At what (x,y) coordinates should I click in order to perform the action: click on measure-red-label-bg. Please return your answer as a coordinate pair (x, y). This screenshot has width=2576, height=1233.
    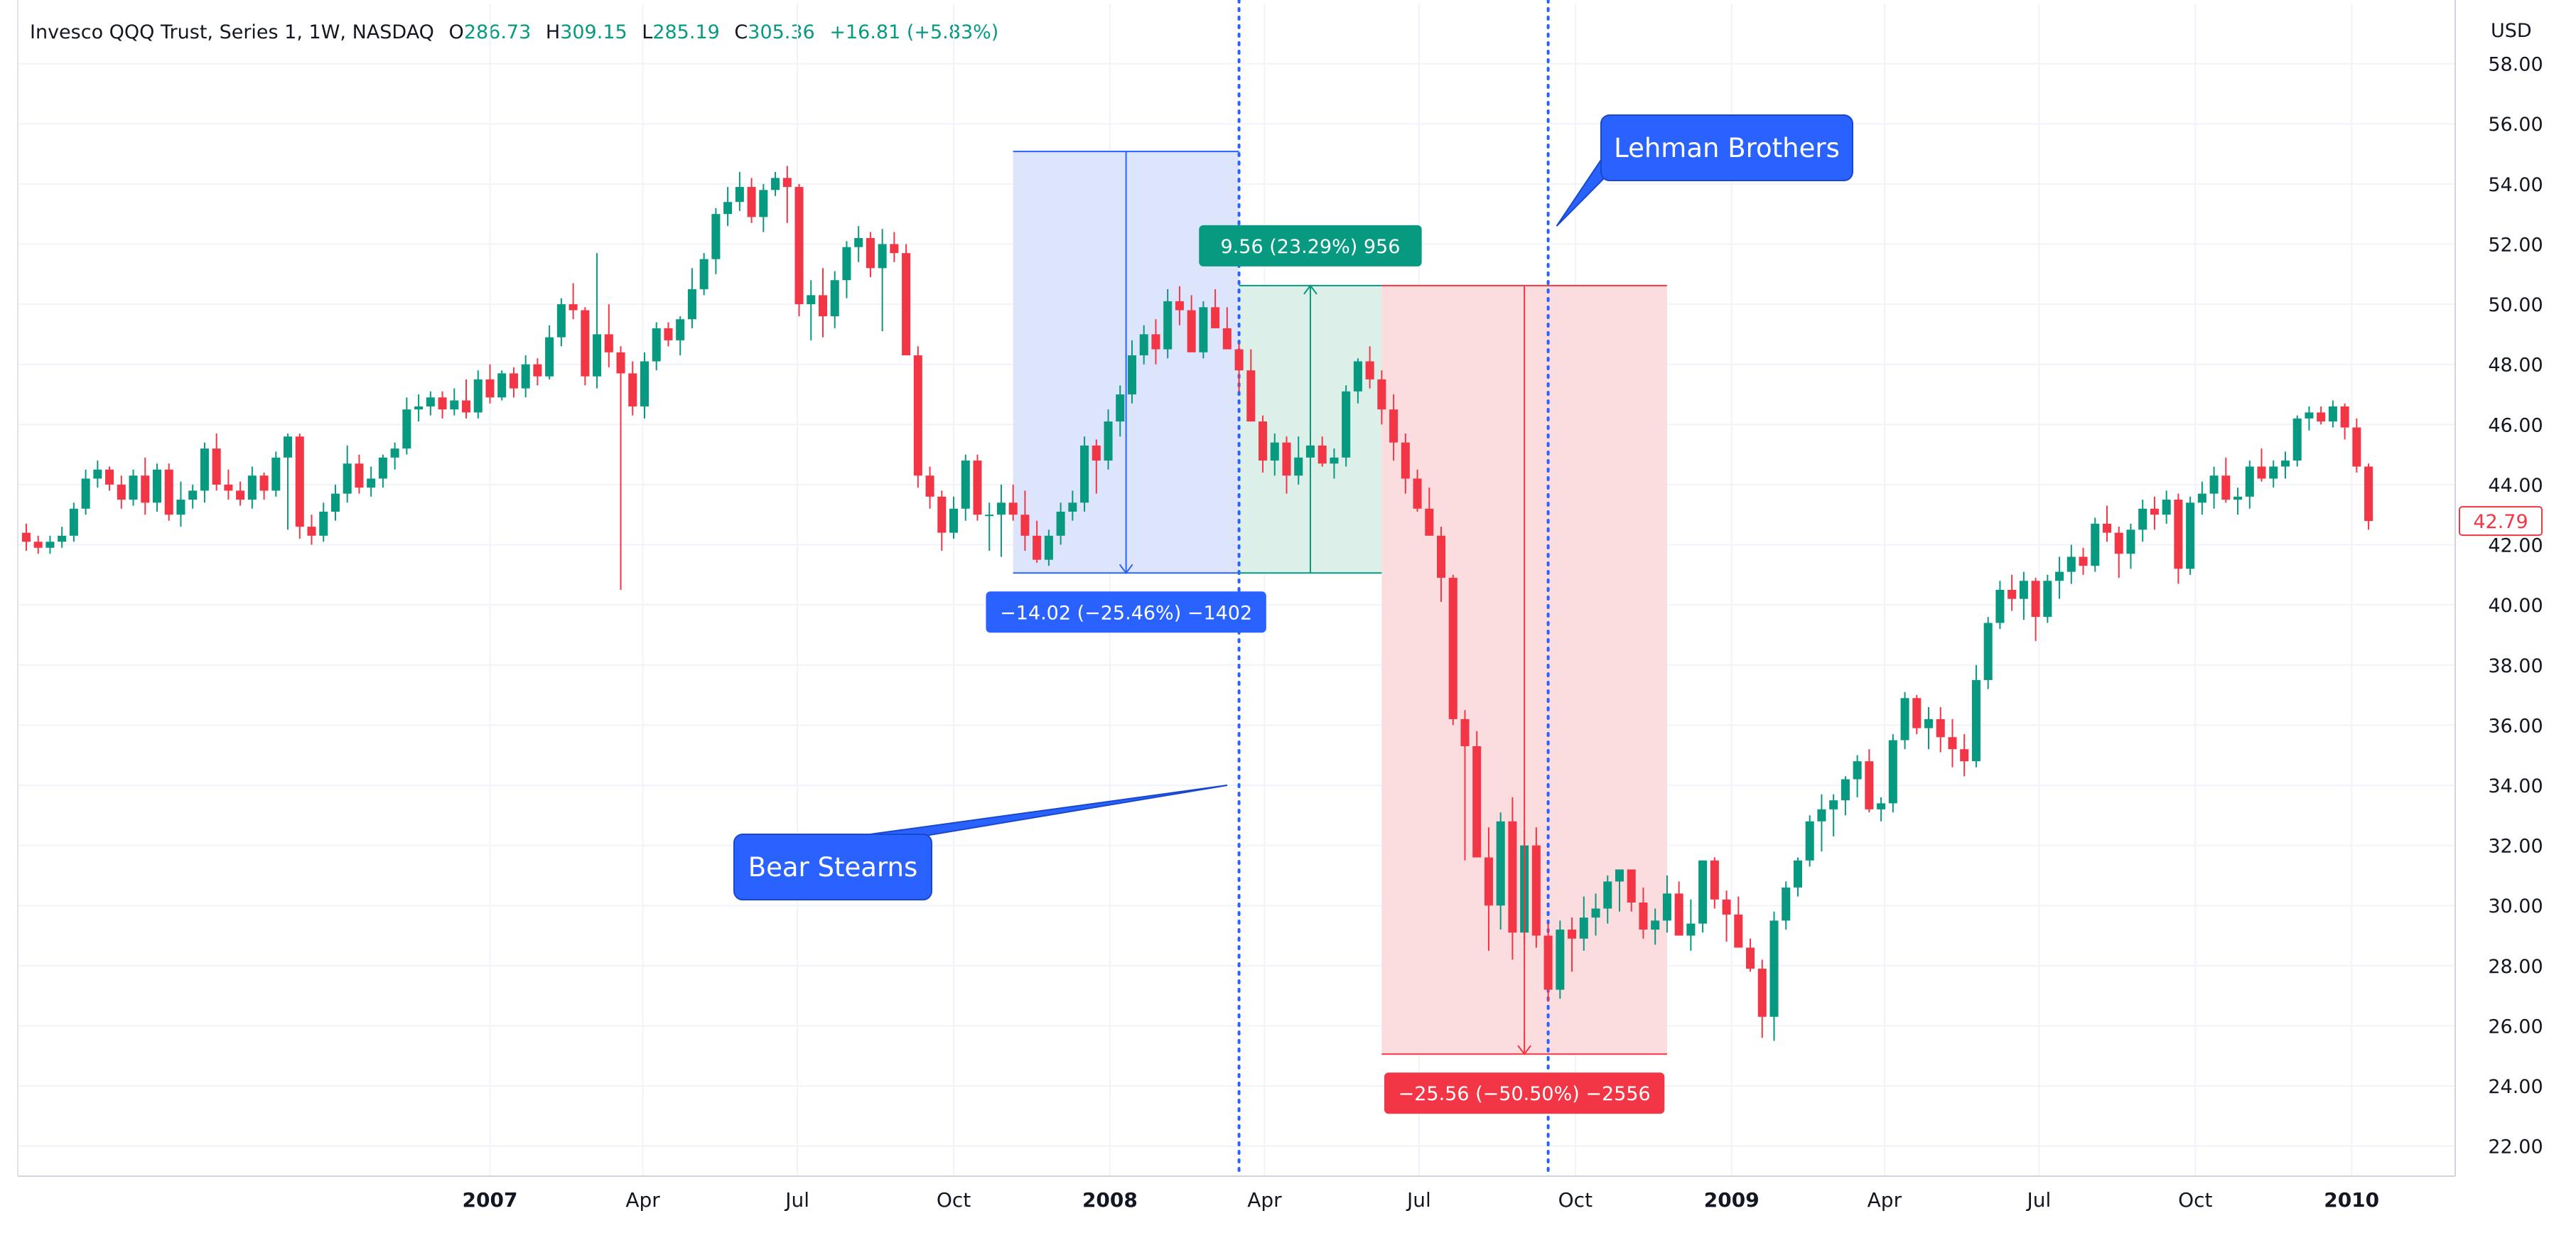
    Looking at the image, I should click on (1525, 1093).